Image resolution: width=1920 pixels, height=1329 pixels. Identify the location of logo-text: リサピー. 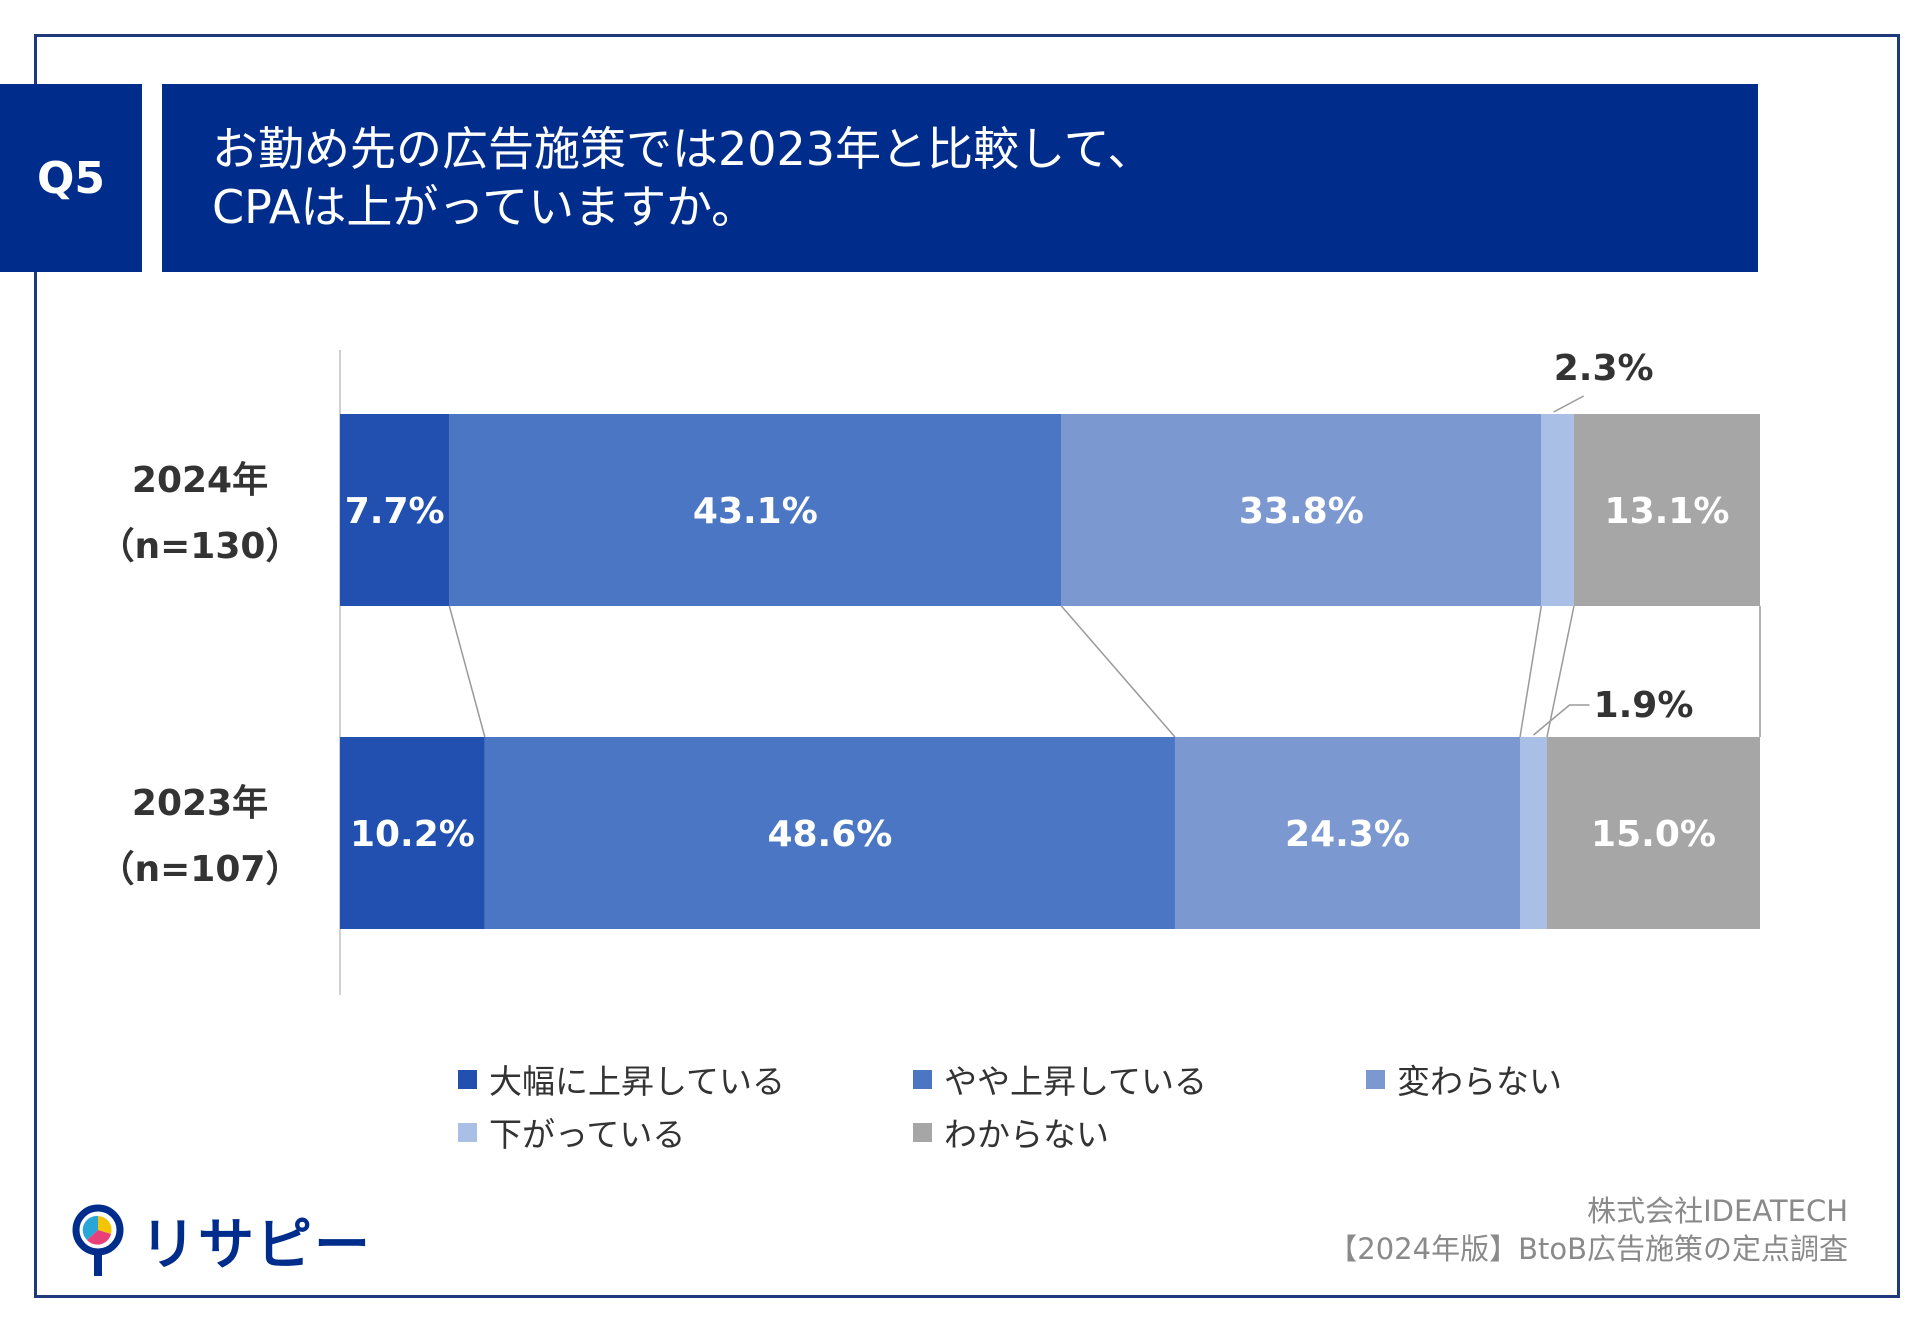
(256, 1245).